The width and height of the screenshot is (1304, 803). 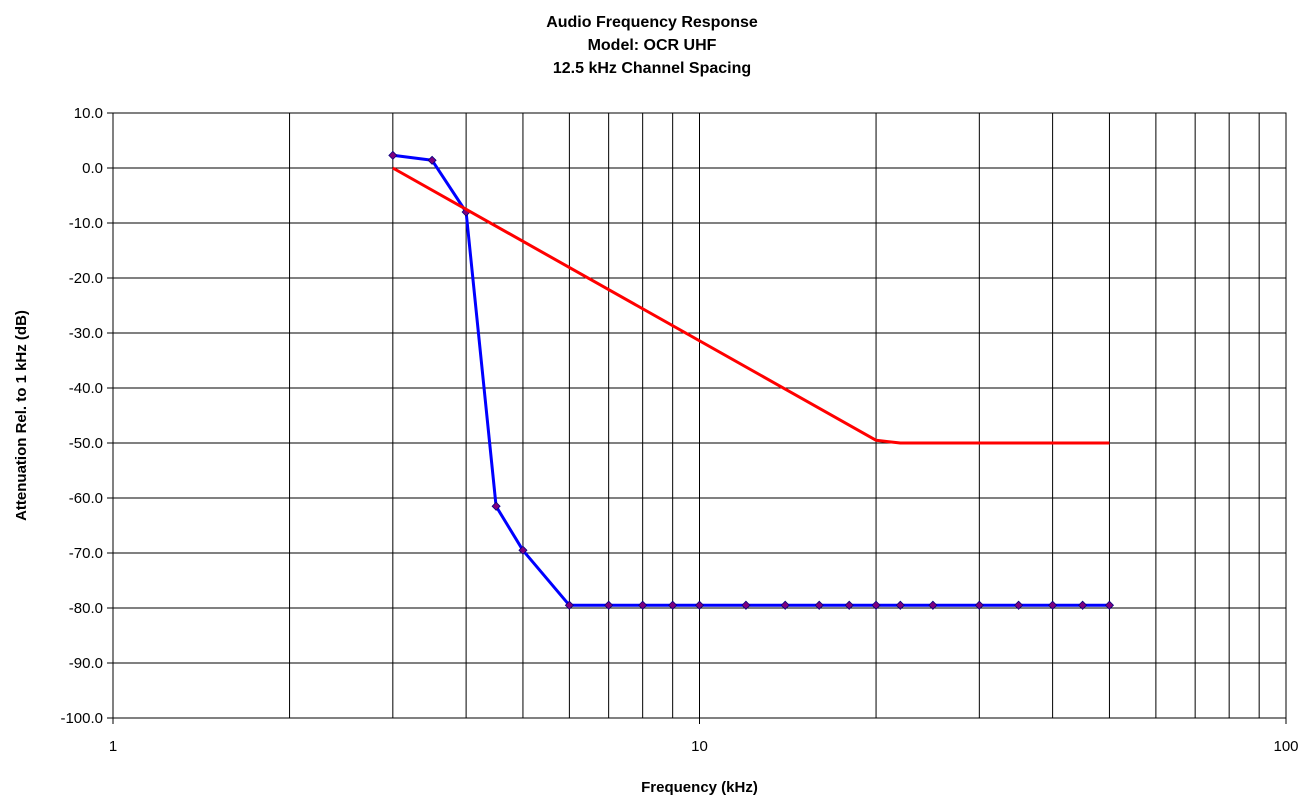 What do you see at coordinates (699, 787) in the screenshot?
I see `x-axis-title: Frequency (kHz)` at bounding box center [699, 787].